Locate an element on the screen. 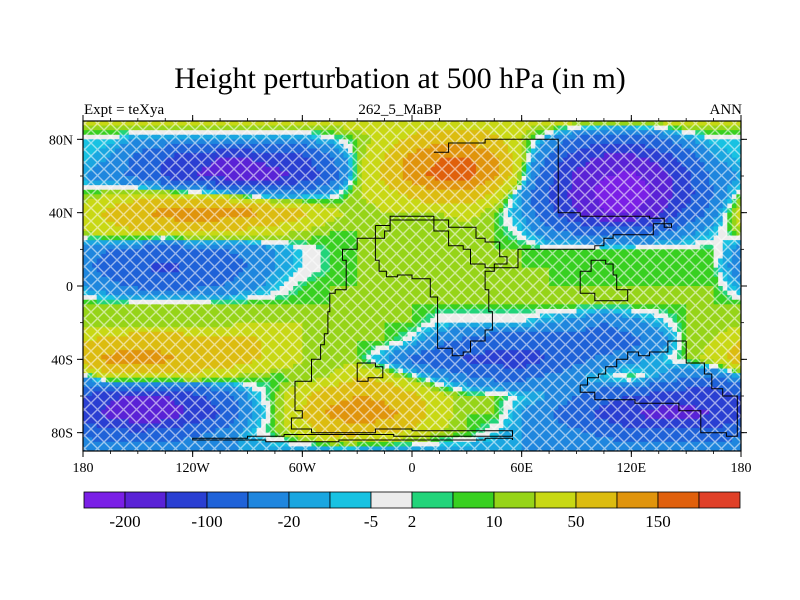  season-label: ANN is located at coordinates (726, 110).